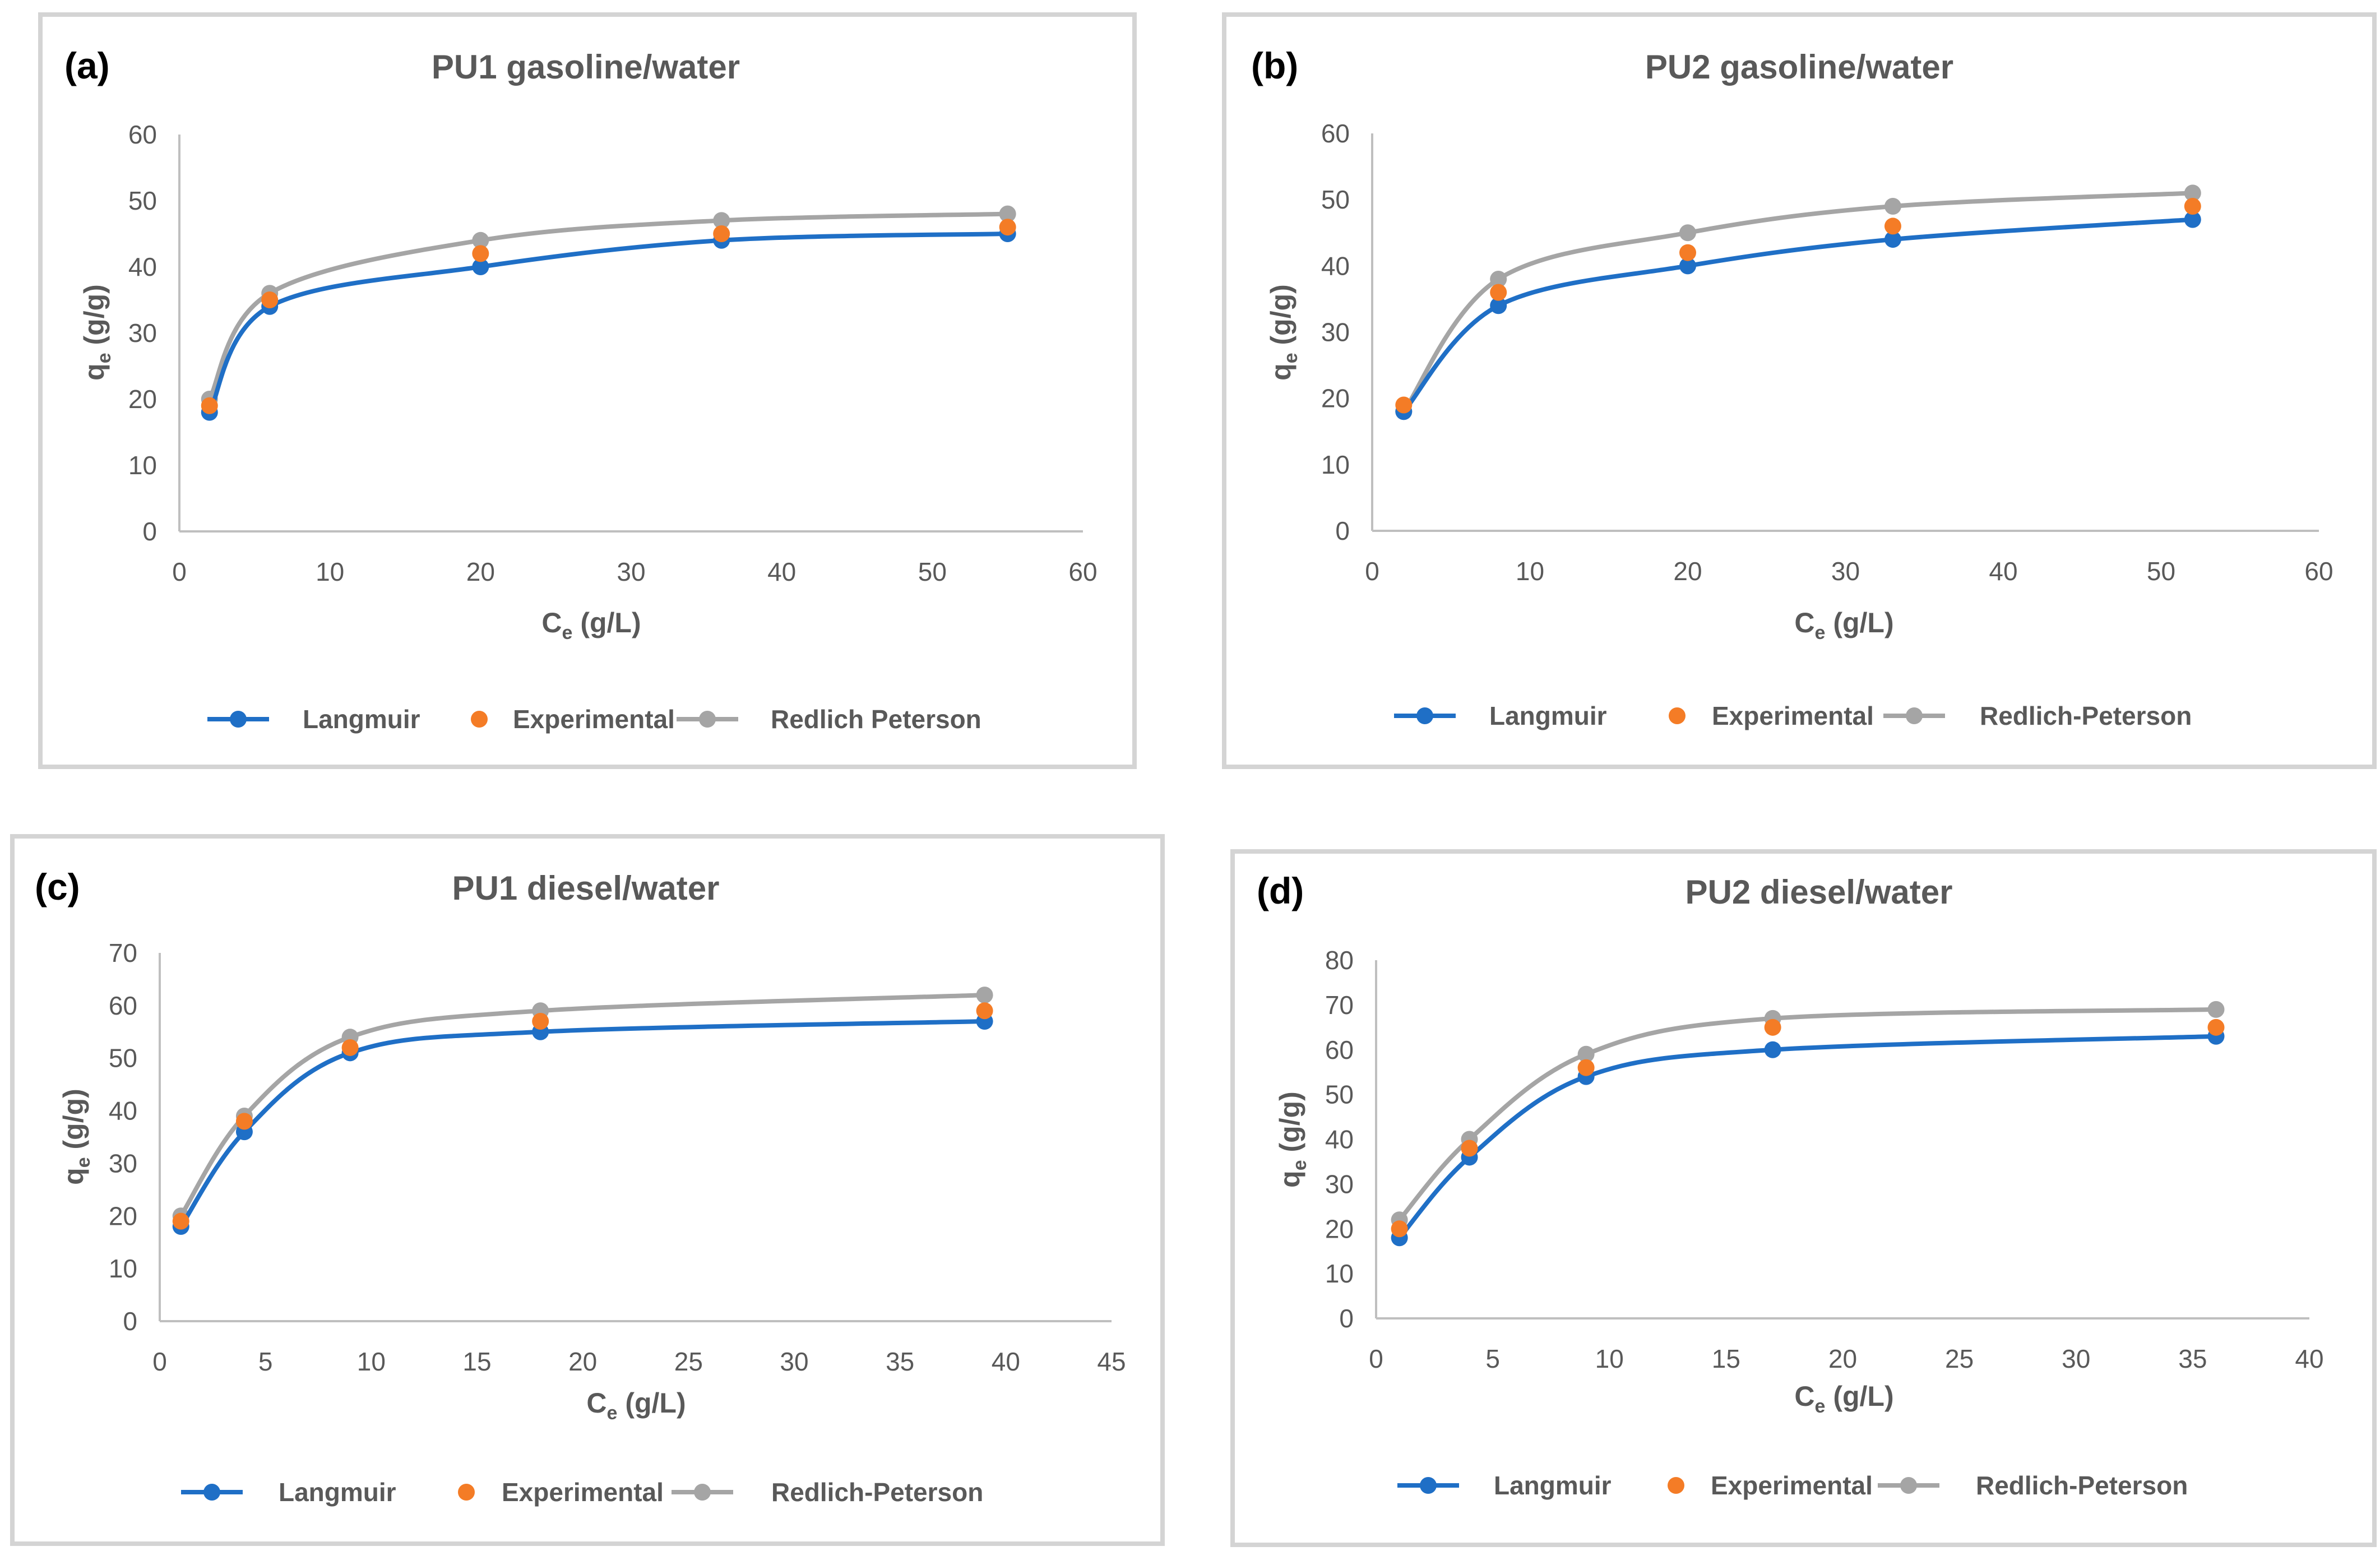  What do you see at coordinates (143, 465) in the screenshot?
I see `y-tick-label: 10` at bounding box center [143, 465].